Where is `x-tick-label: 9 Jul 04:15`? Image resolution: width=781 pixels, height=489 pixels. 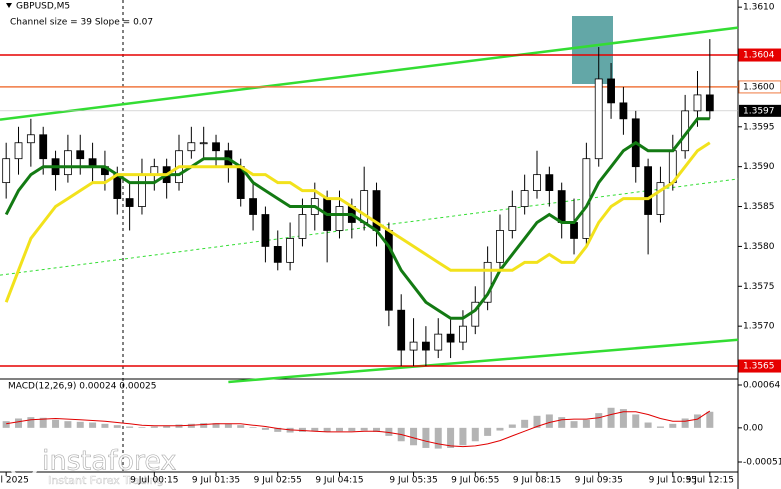
x-tick-label: 9 Jul 04:15 is located at coordinates (339, 481).